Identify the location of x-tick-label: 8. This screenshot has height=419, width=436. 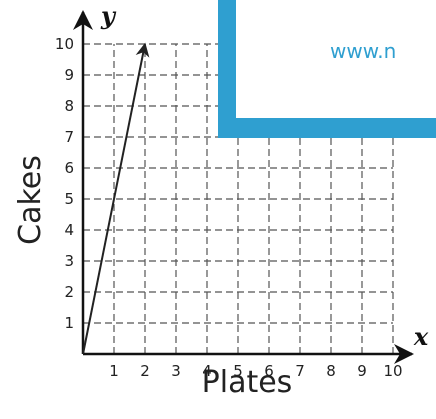
(331, 371).